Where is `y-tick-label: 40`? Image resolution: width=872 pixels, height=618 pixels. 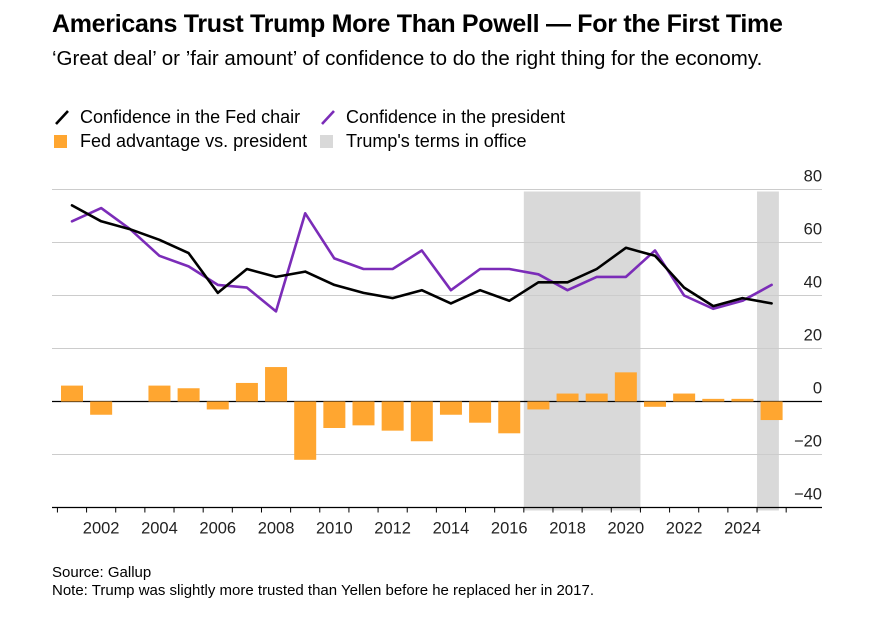
y-tick-label: 40 is located at coordinates (813, 283).